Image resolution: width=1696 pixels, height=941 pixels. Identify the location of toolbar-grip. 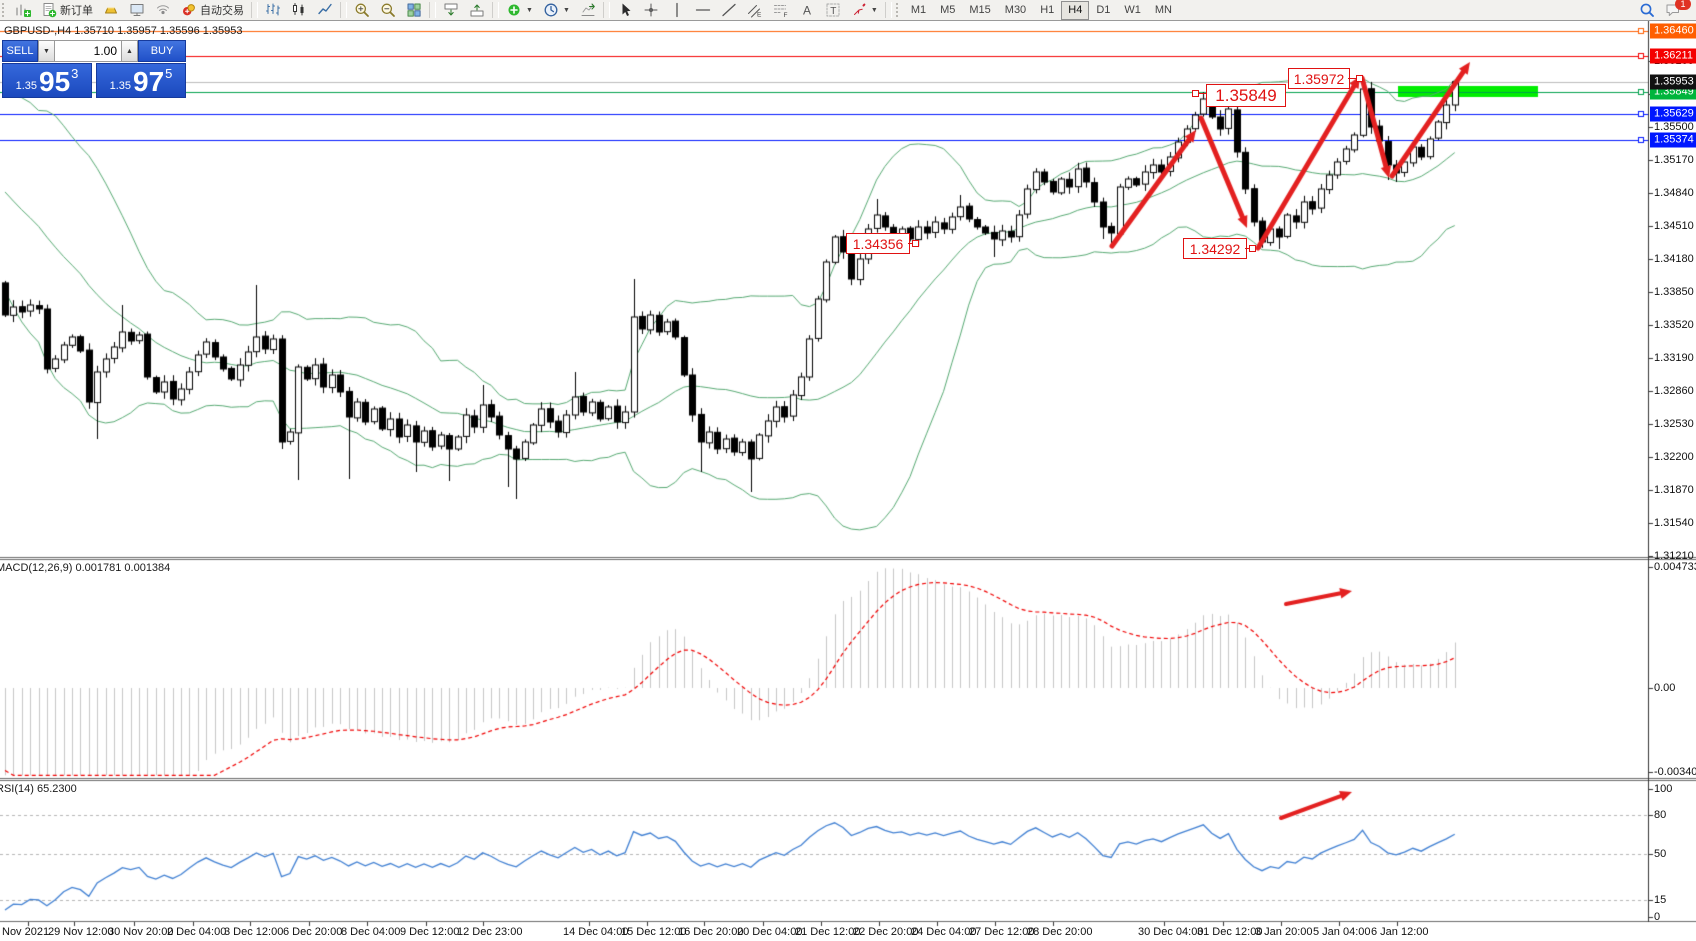
(898, 10).